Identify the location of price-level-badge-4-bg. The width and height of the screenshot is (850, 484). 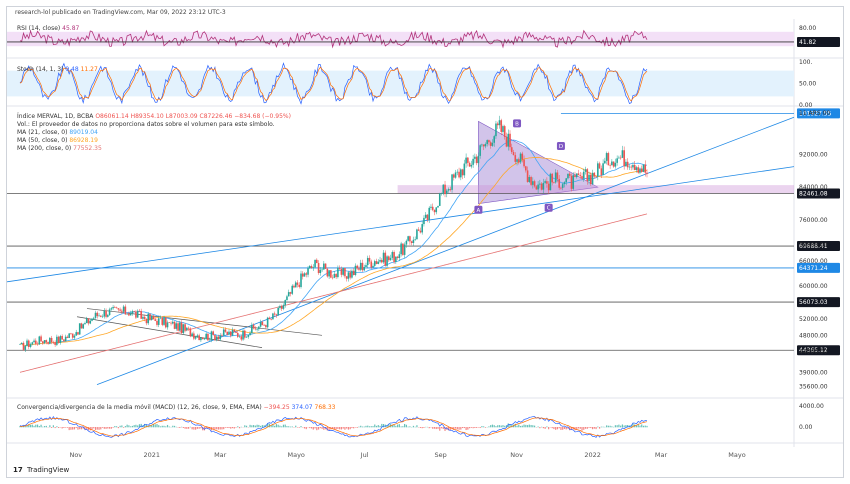
(818, 302).